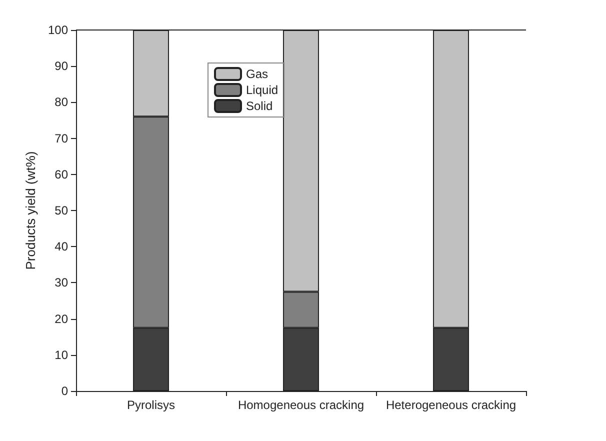 This screenshot has height=441, width=606. I want to click on y-tick-label: 50, so click(61, 211).